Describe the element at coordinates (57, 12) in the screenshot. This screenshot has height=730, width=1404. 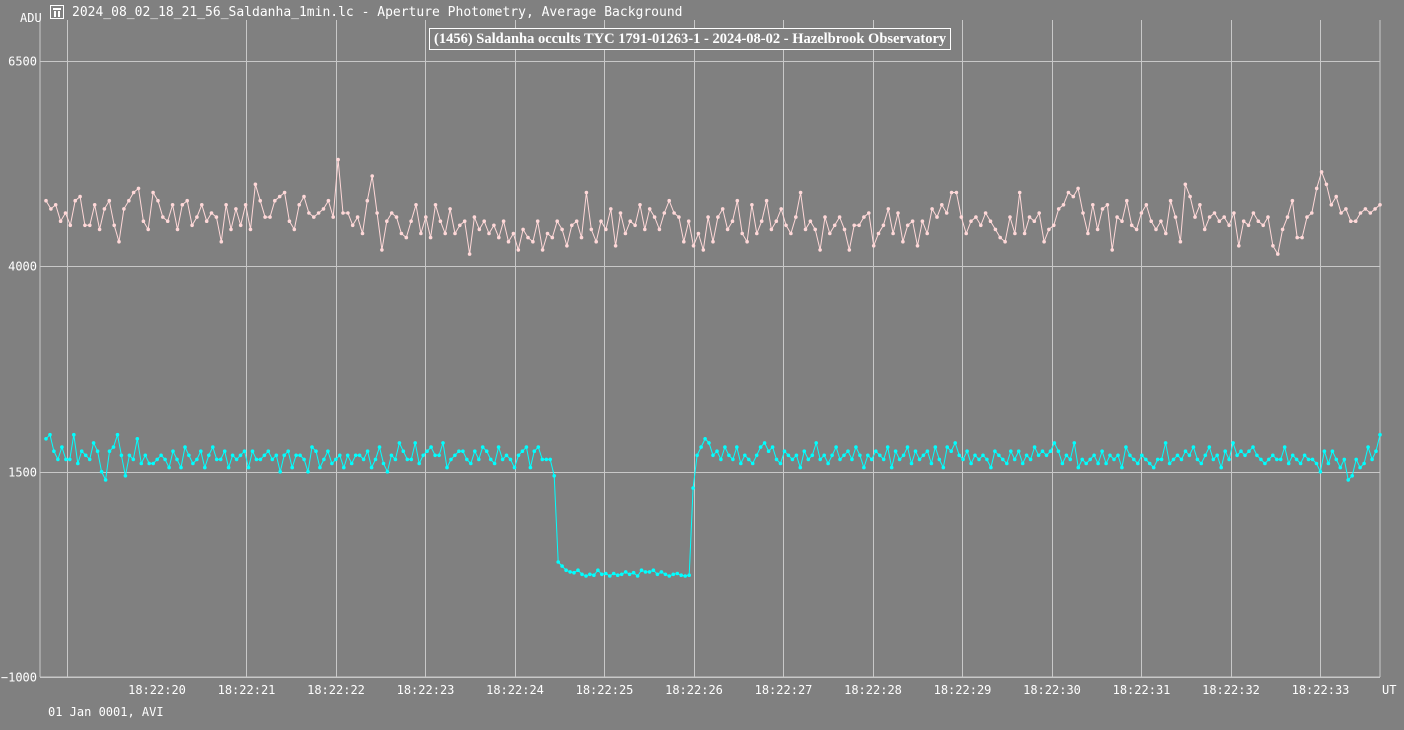
I see `lightcurve-app-icon` at that location.